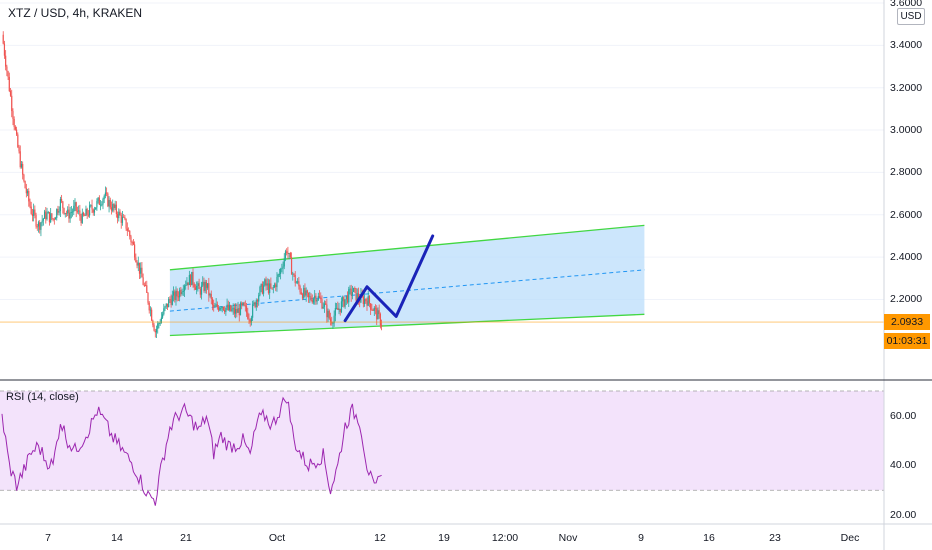  I want to click on rsi-tick-label: 40.00, so click(903, 465).